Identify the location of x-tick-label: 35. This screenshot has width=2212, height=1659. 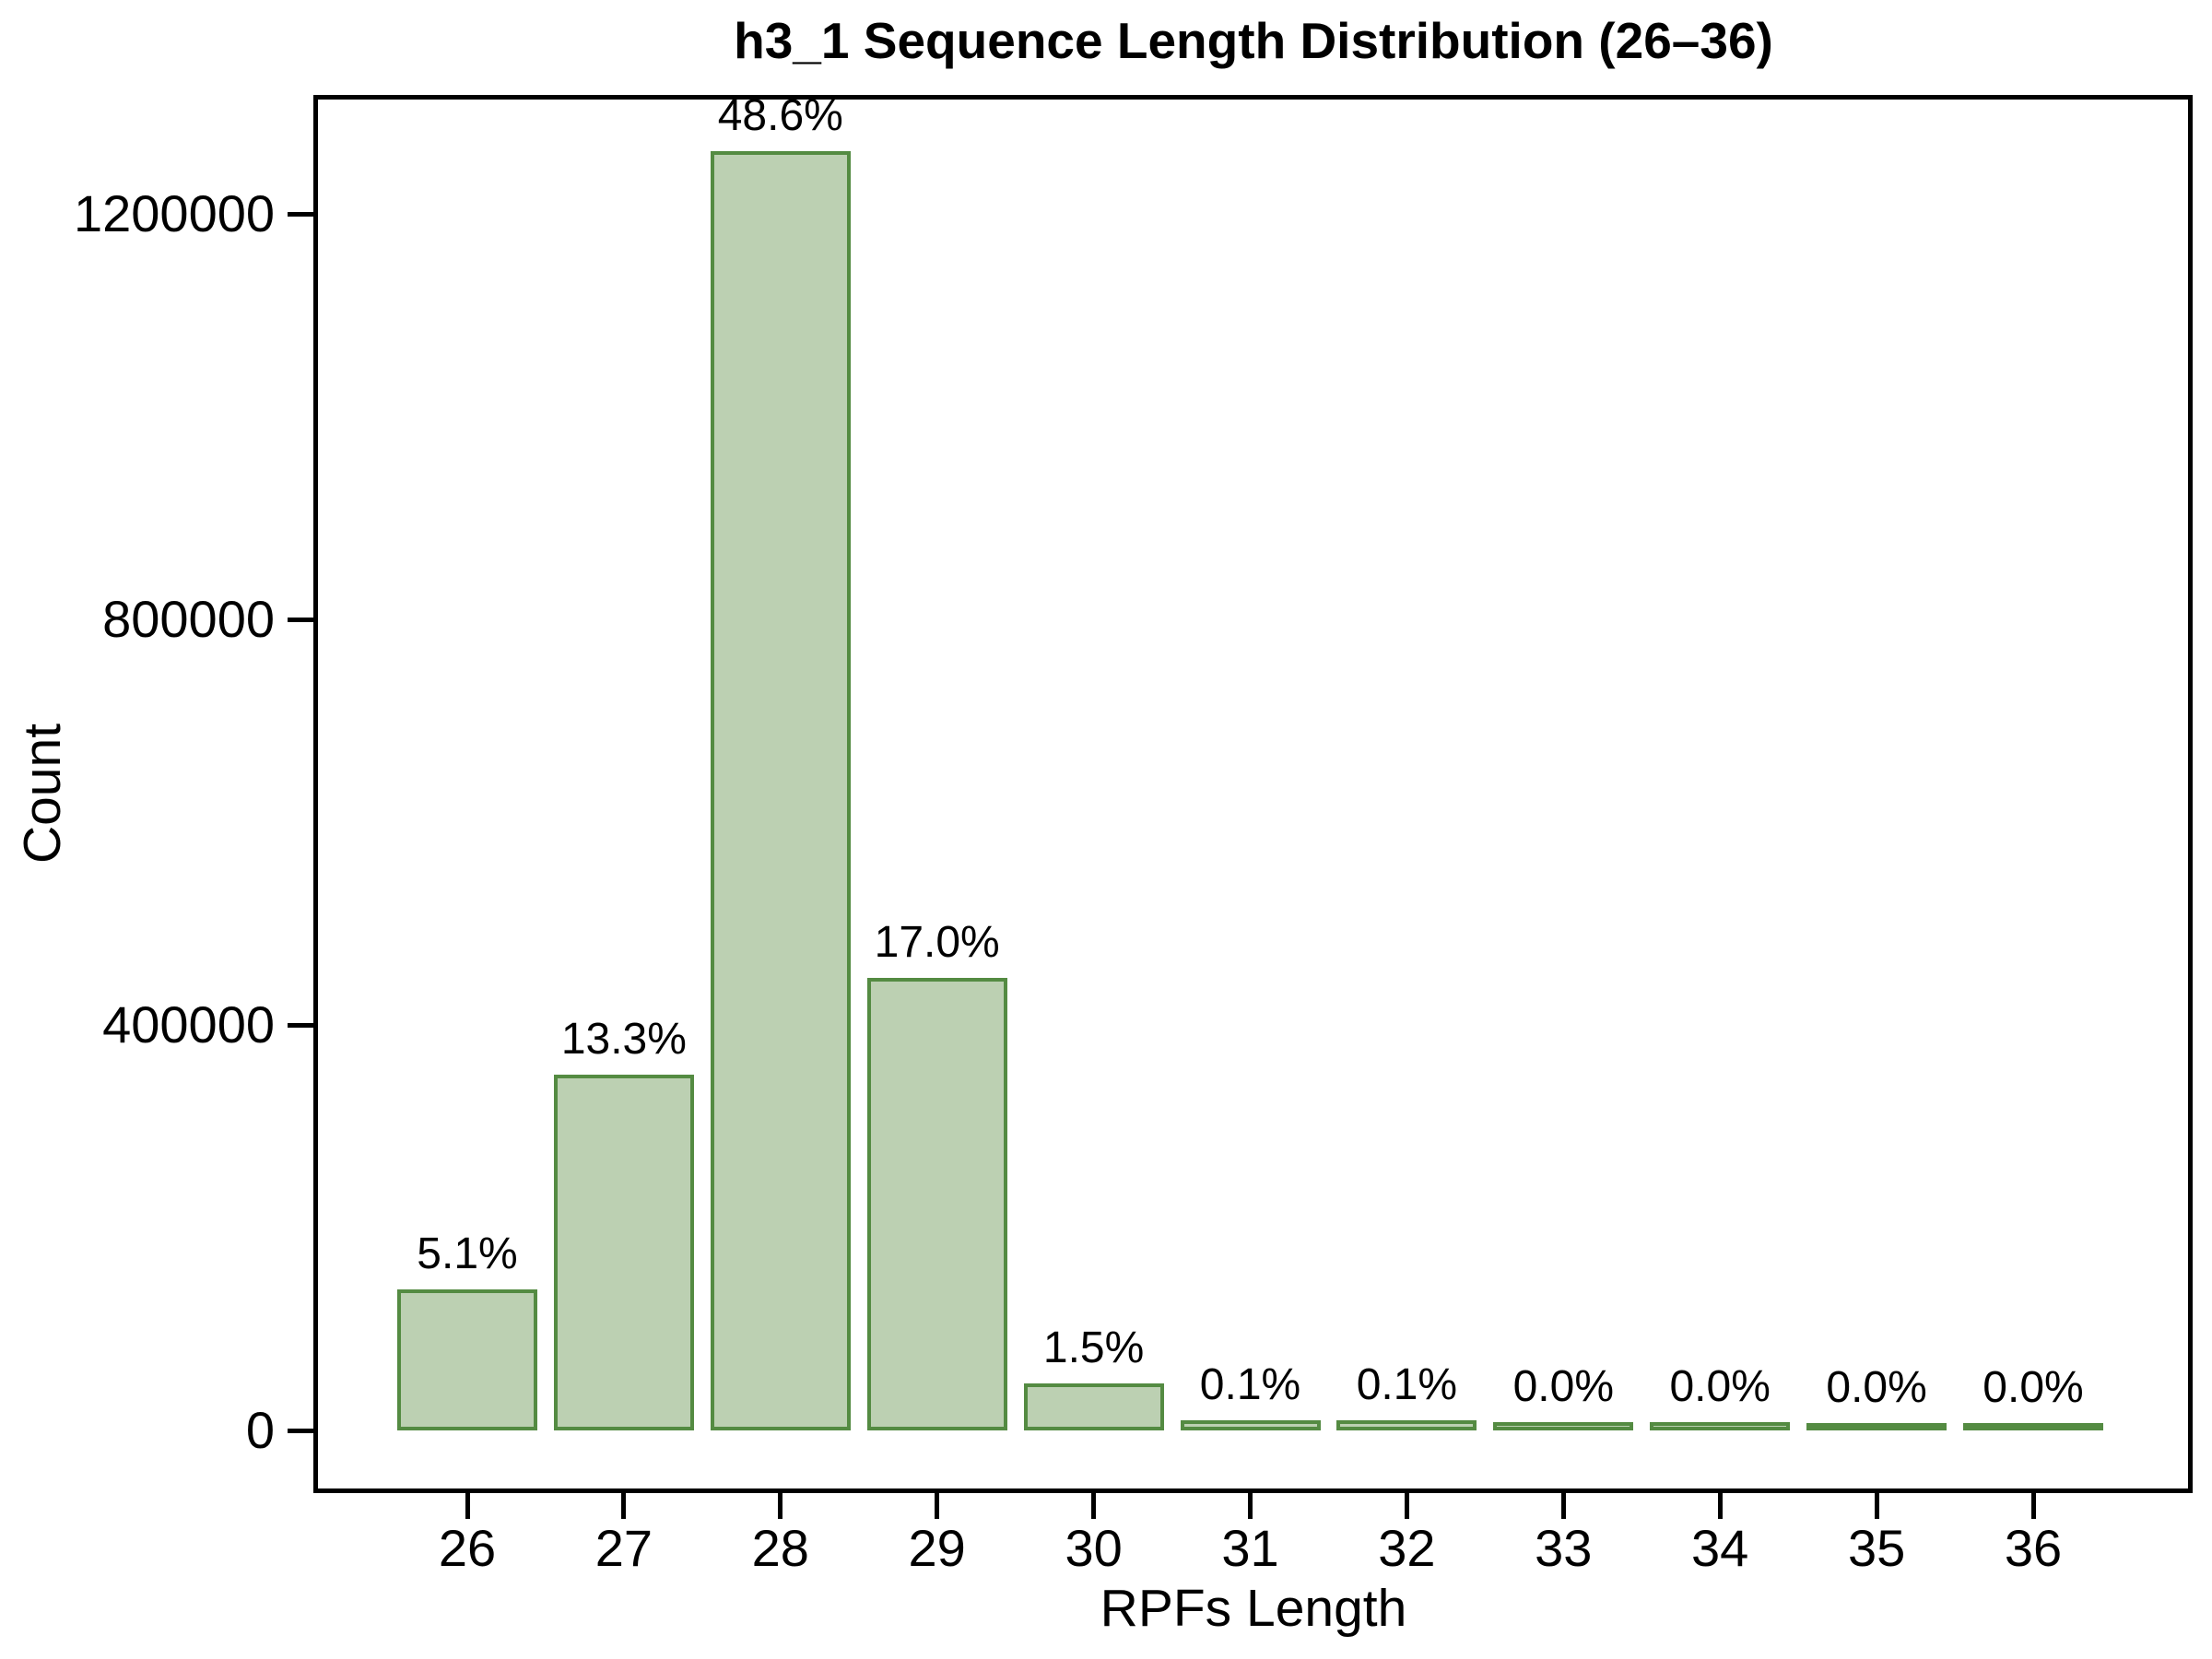
(1876, 1548).